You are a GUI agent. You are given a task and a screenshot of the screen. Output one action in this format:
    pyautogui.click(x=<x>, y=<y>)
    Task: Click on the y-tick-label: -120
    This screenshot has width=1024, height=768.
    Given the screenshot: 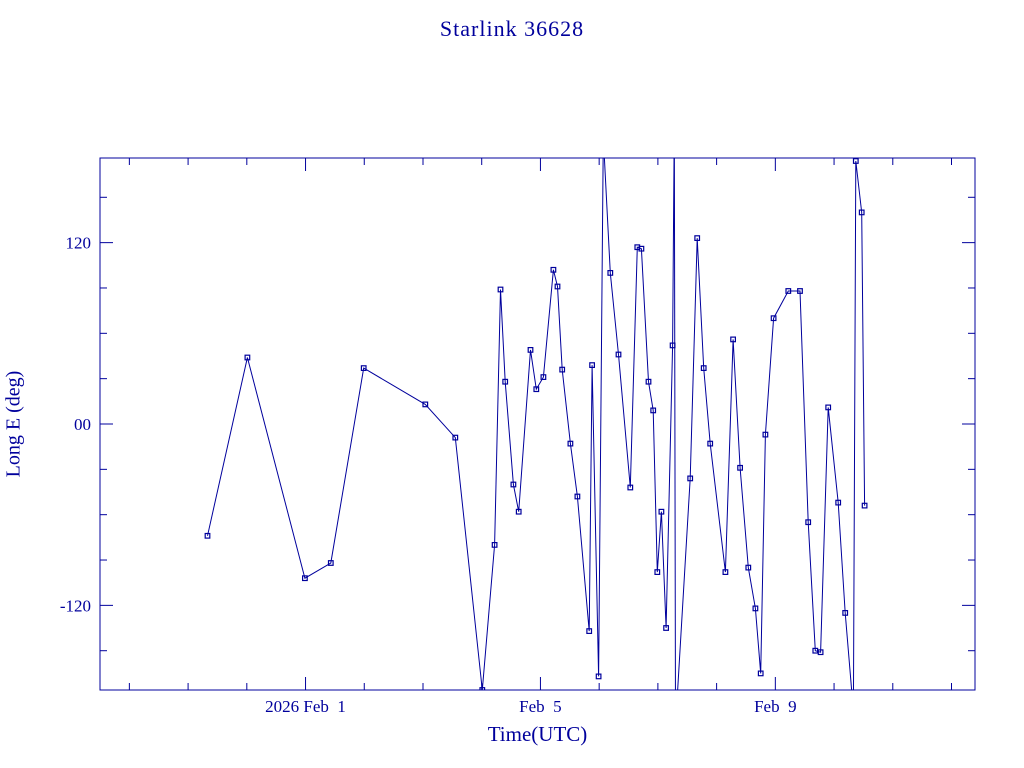 What is the action you would take?
    pyautogui.click(x=75, y=605)
    